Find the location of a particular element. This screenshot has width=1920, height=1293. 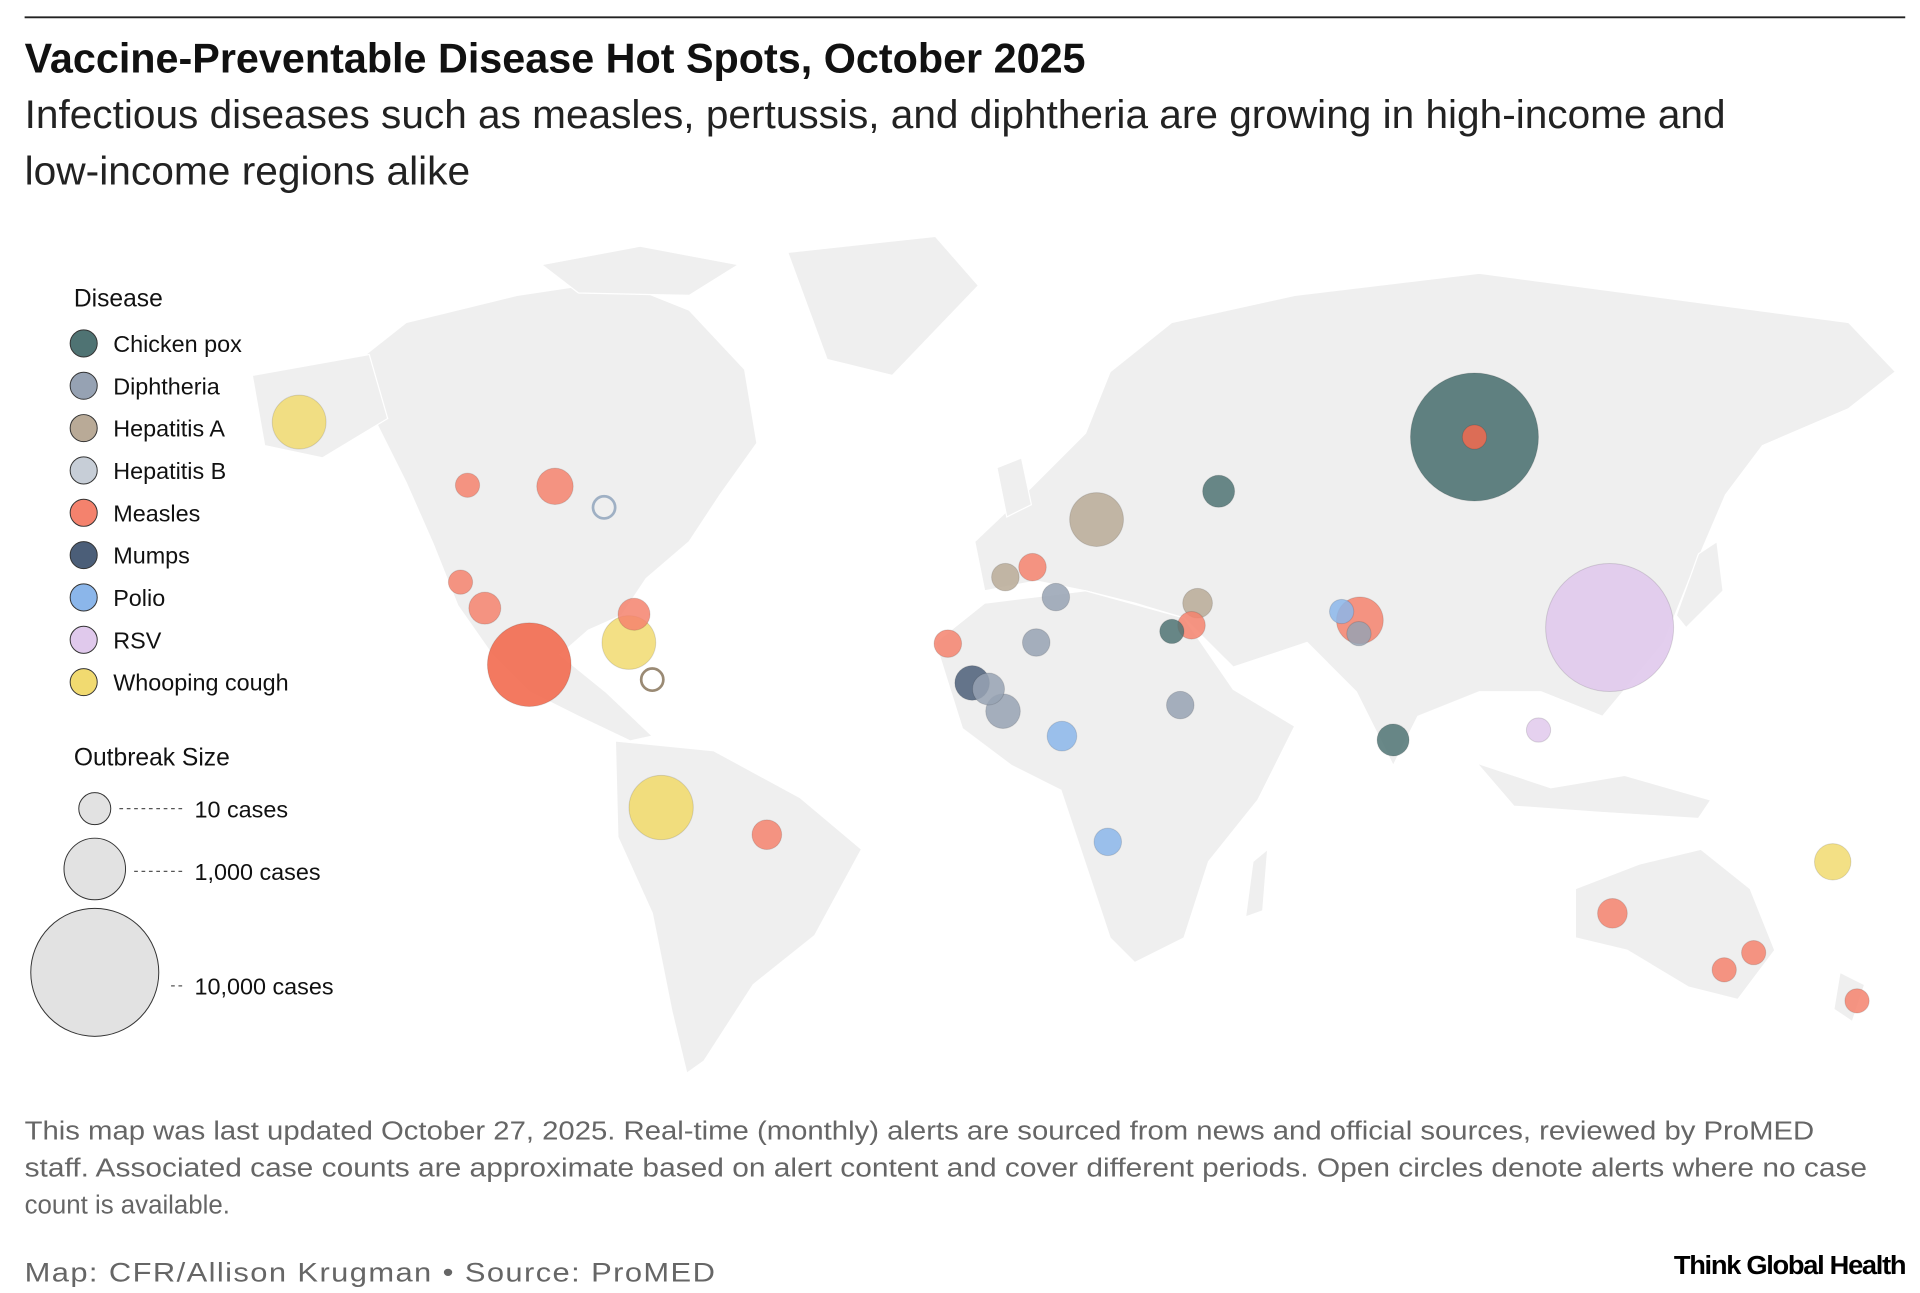

land-japan is located at coordinates (1699, 584).